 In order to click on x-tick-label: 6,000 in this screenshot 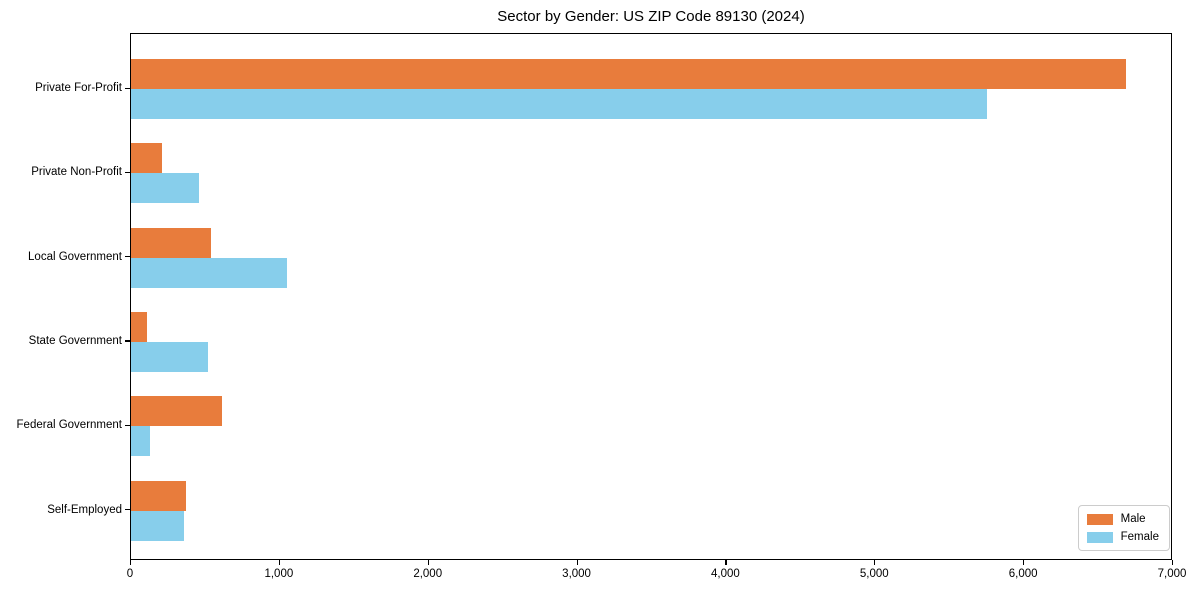, I will do `click(1023, 574)`.